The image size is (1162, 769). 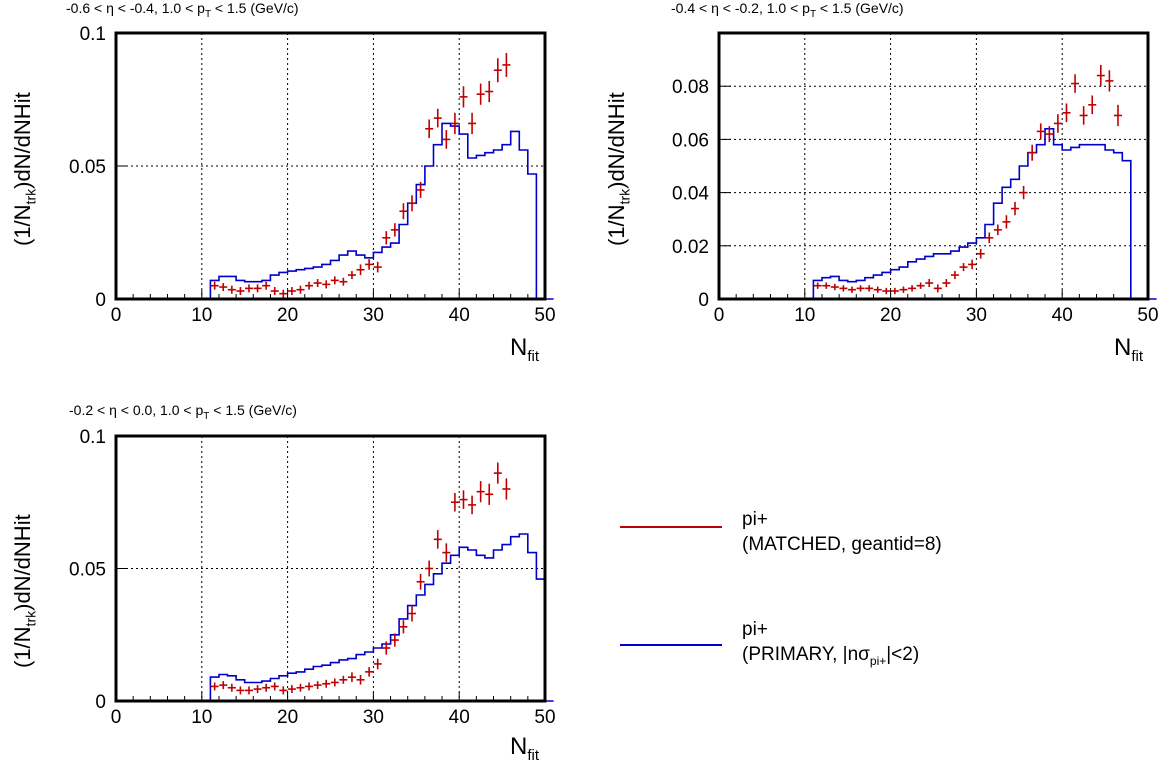 What do you see at coordinates (24, 591) in the screenshot?
I see `panel-3-ylabel: (1/Ntrk)dN/dNHit` at bounding box center [24, 591].